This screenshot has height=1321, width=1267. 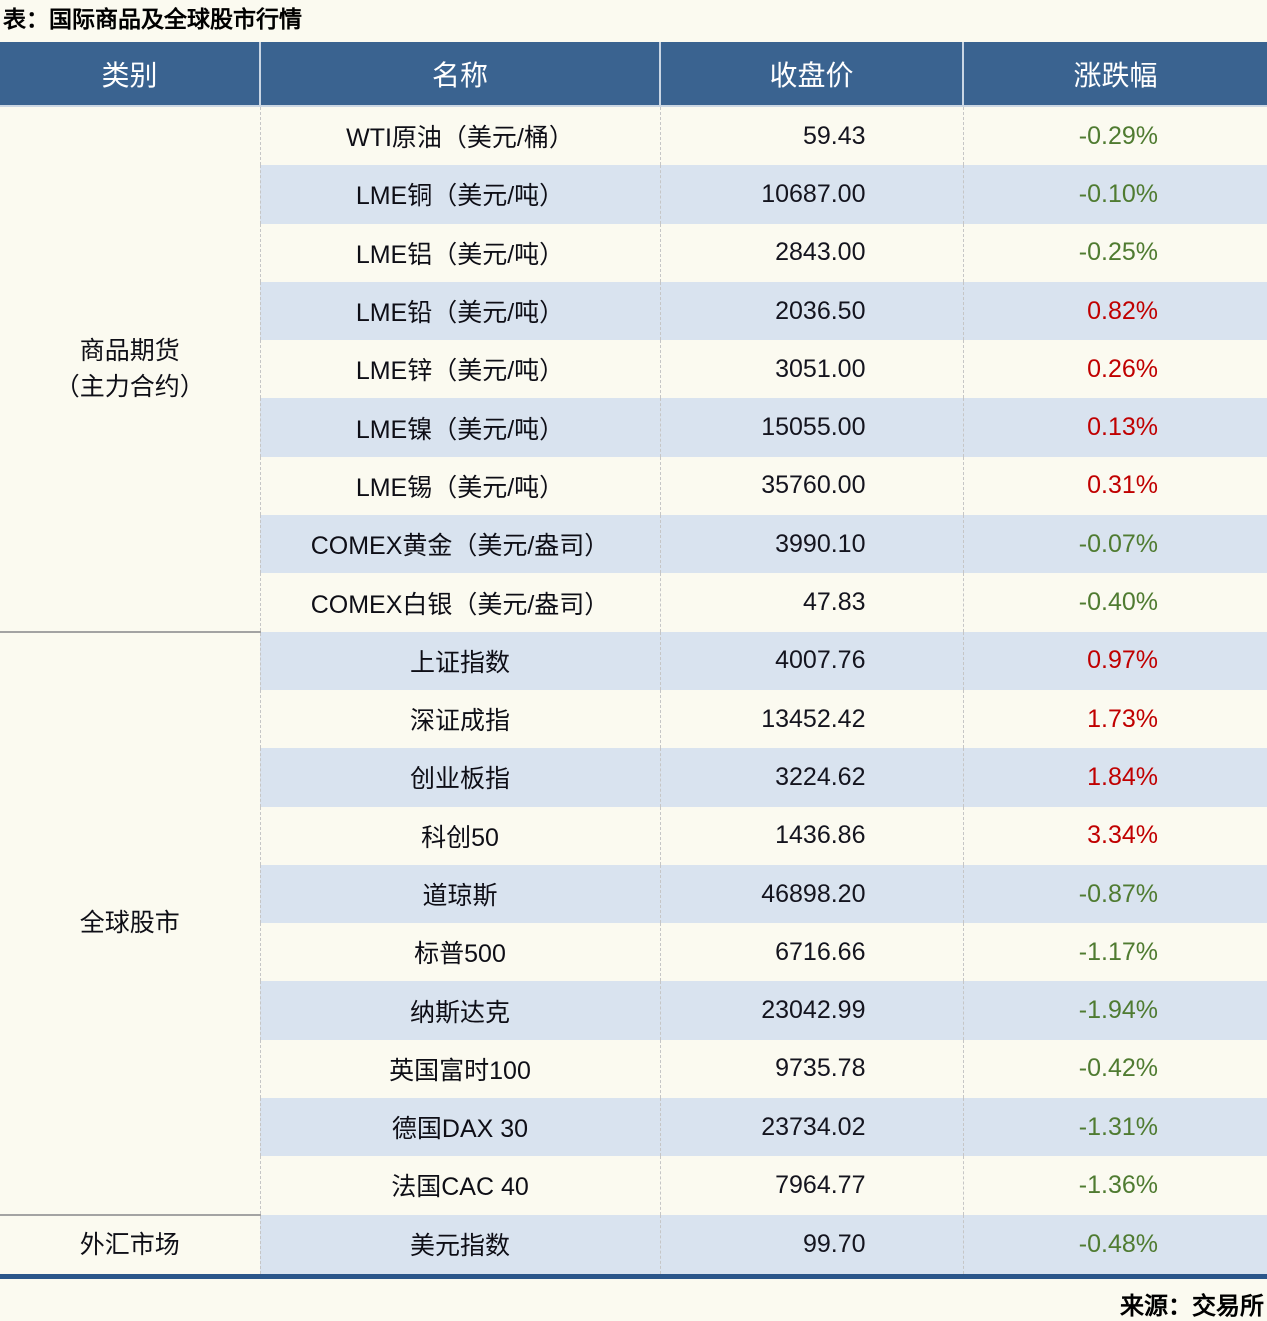 I want to click on change-cell: 0.97%, so click(x=1114, y=660).